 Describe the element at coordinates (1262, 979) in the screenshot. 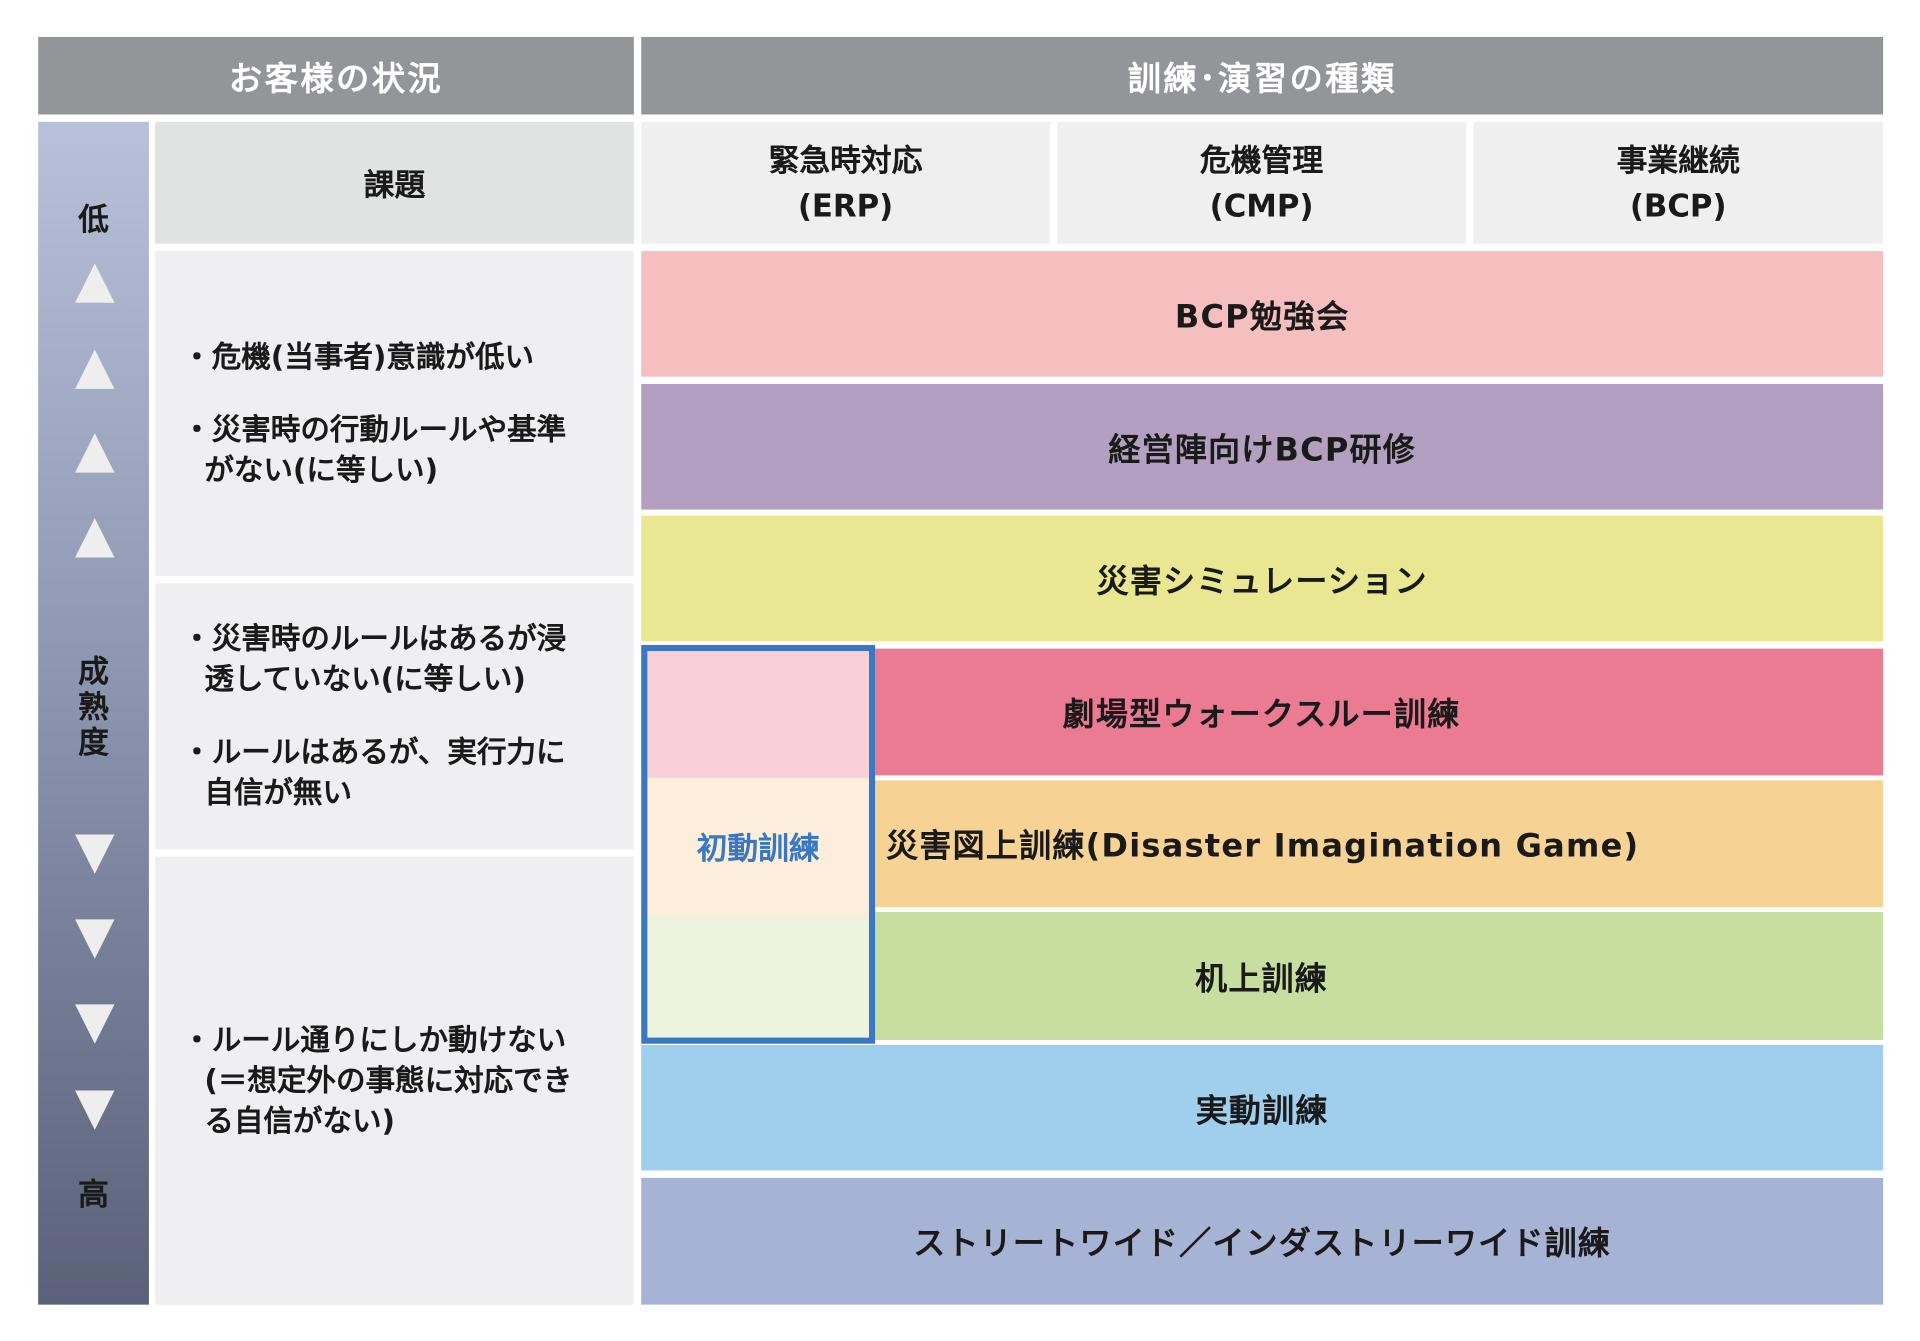

I see `training-label: 机上訓練` at that location.